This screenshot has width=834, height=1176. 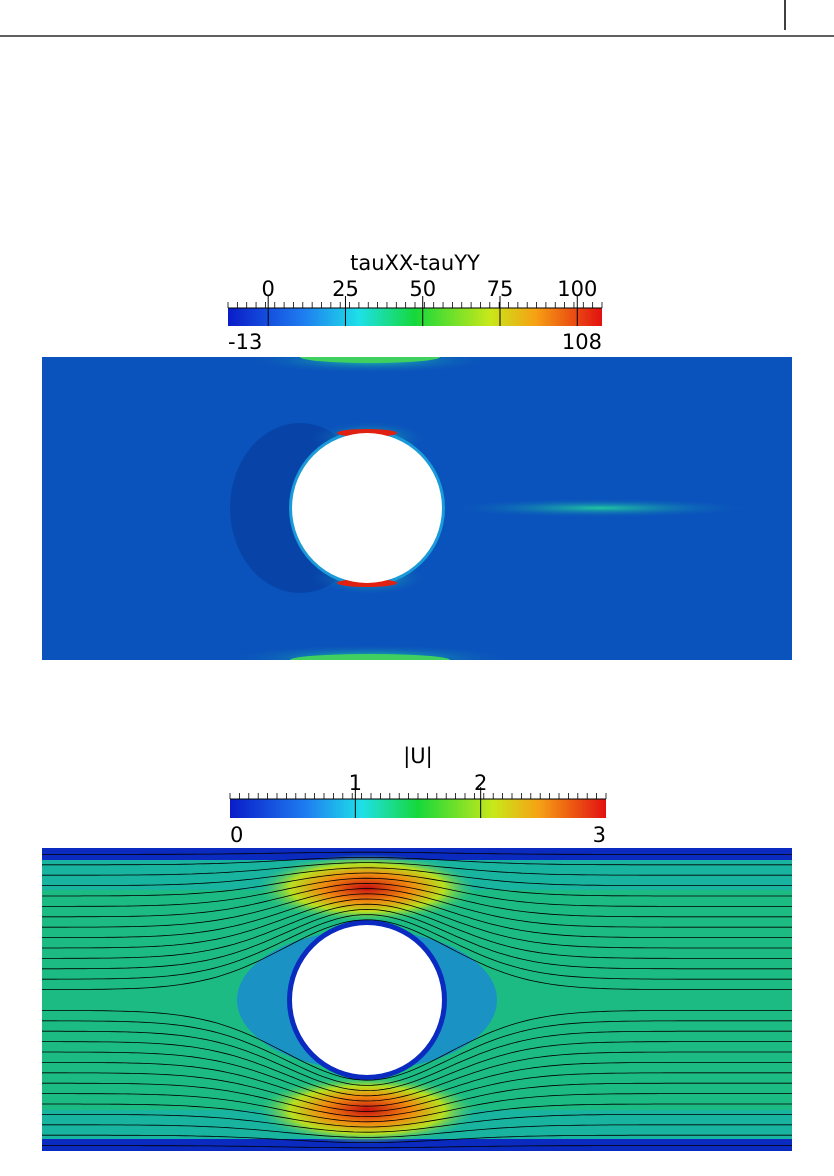 What do you see at coordinates (500, 289) in the screenshot?
I see `tick-label: 75` at bounding box center [500, 289].